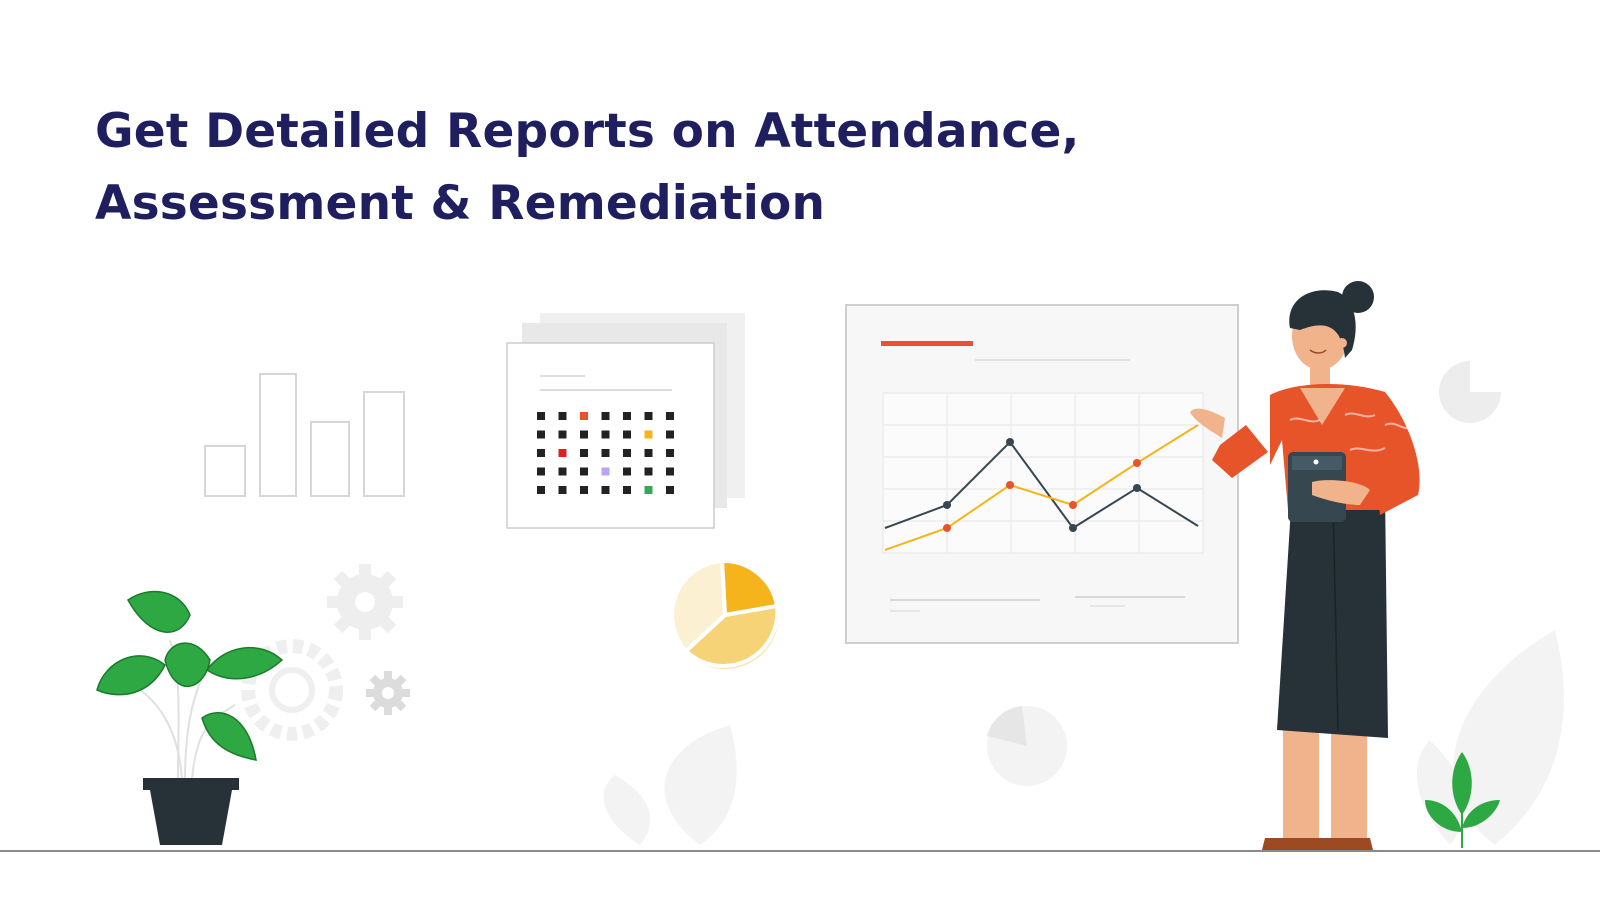 The image size is (1600, 900). Describe the element at coordinates (1042, 474) in the screenshot. I see `presentation-board` at that location.